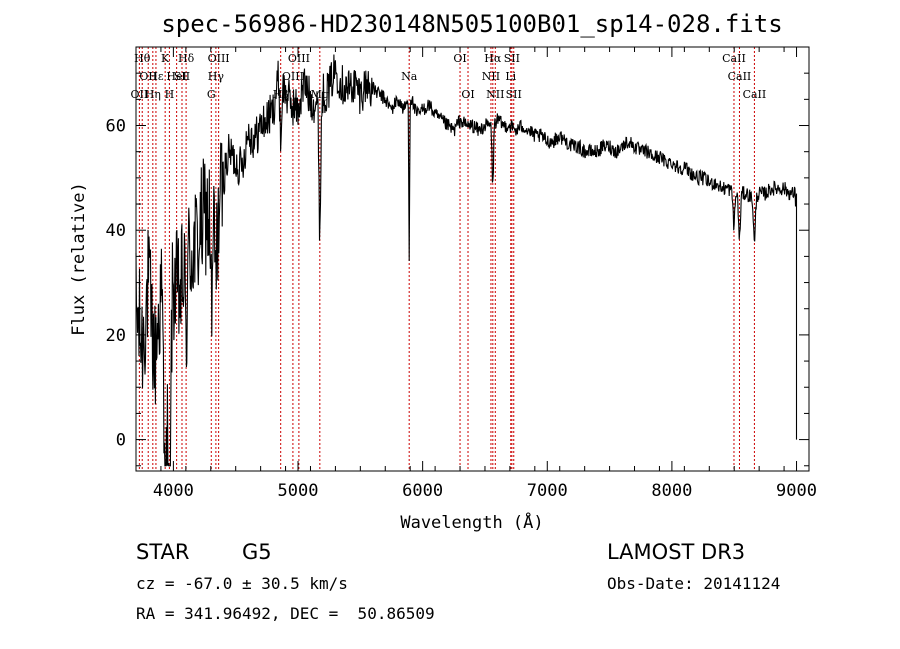 The image size is (900, 649). What do you see at coordinates (734, 58) in the screenshot?
I see `line-label-26: CaII` at bounding box center [734, 58].